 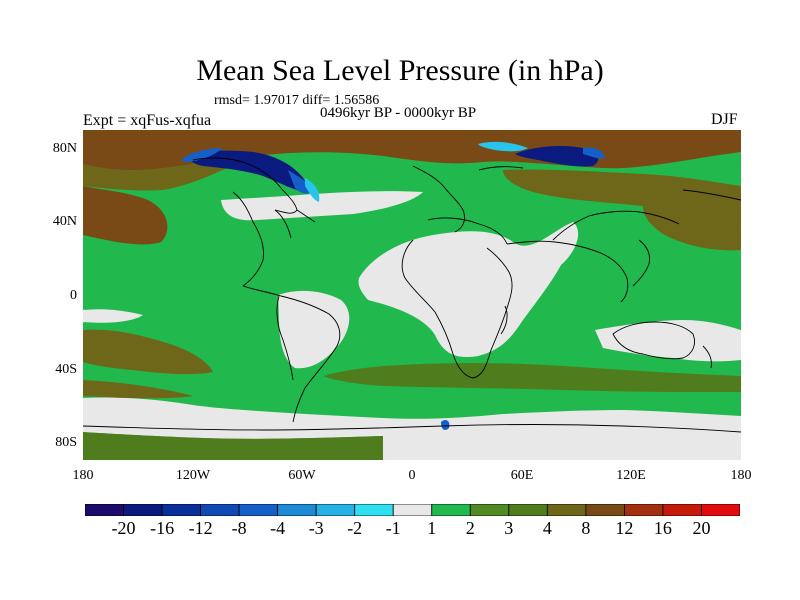 I want to click on siberia-olive, so click(x=622, y=197).